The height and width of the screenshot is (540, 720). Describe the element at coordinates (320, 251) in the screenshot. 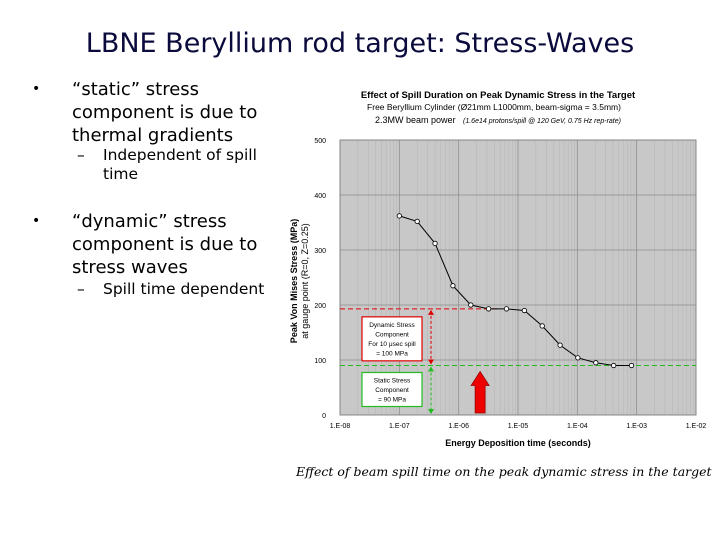

I see `y-tick-label: 300` at that location.